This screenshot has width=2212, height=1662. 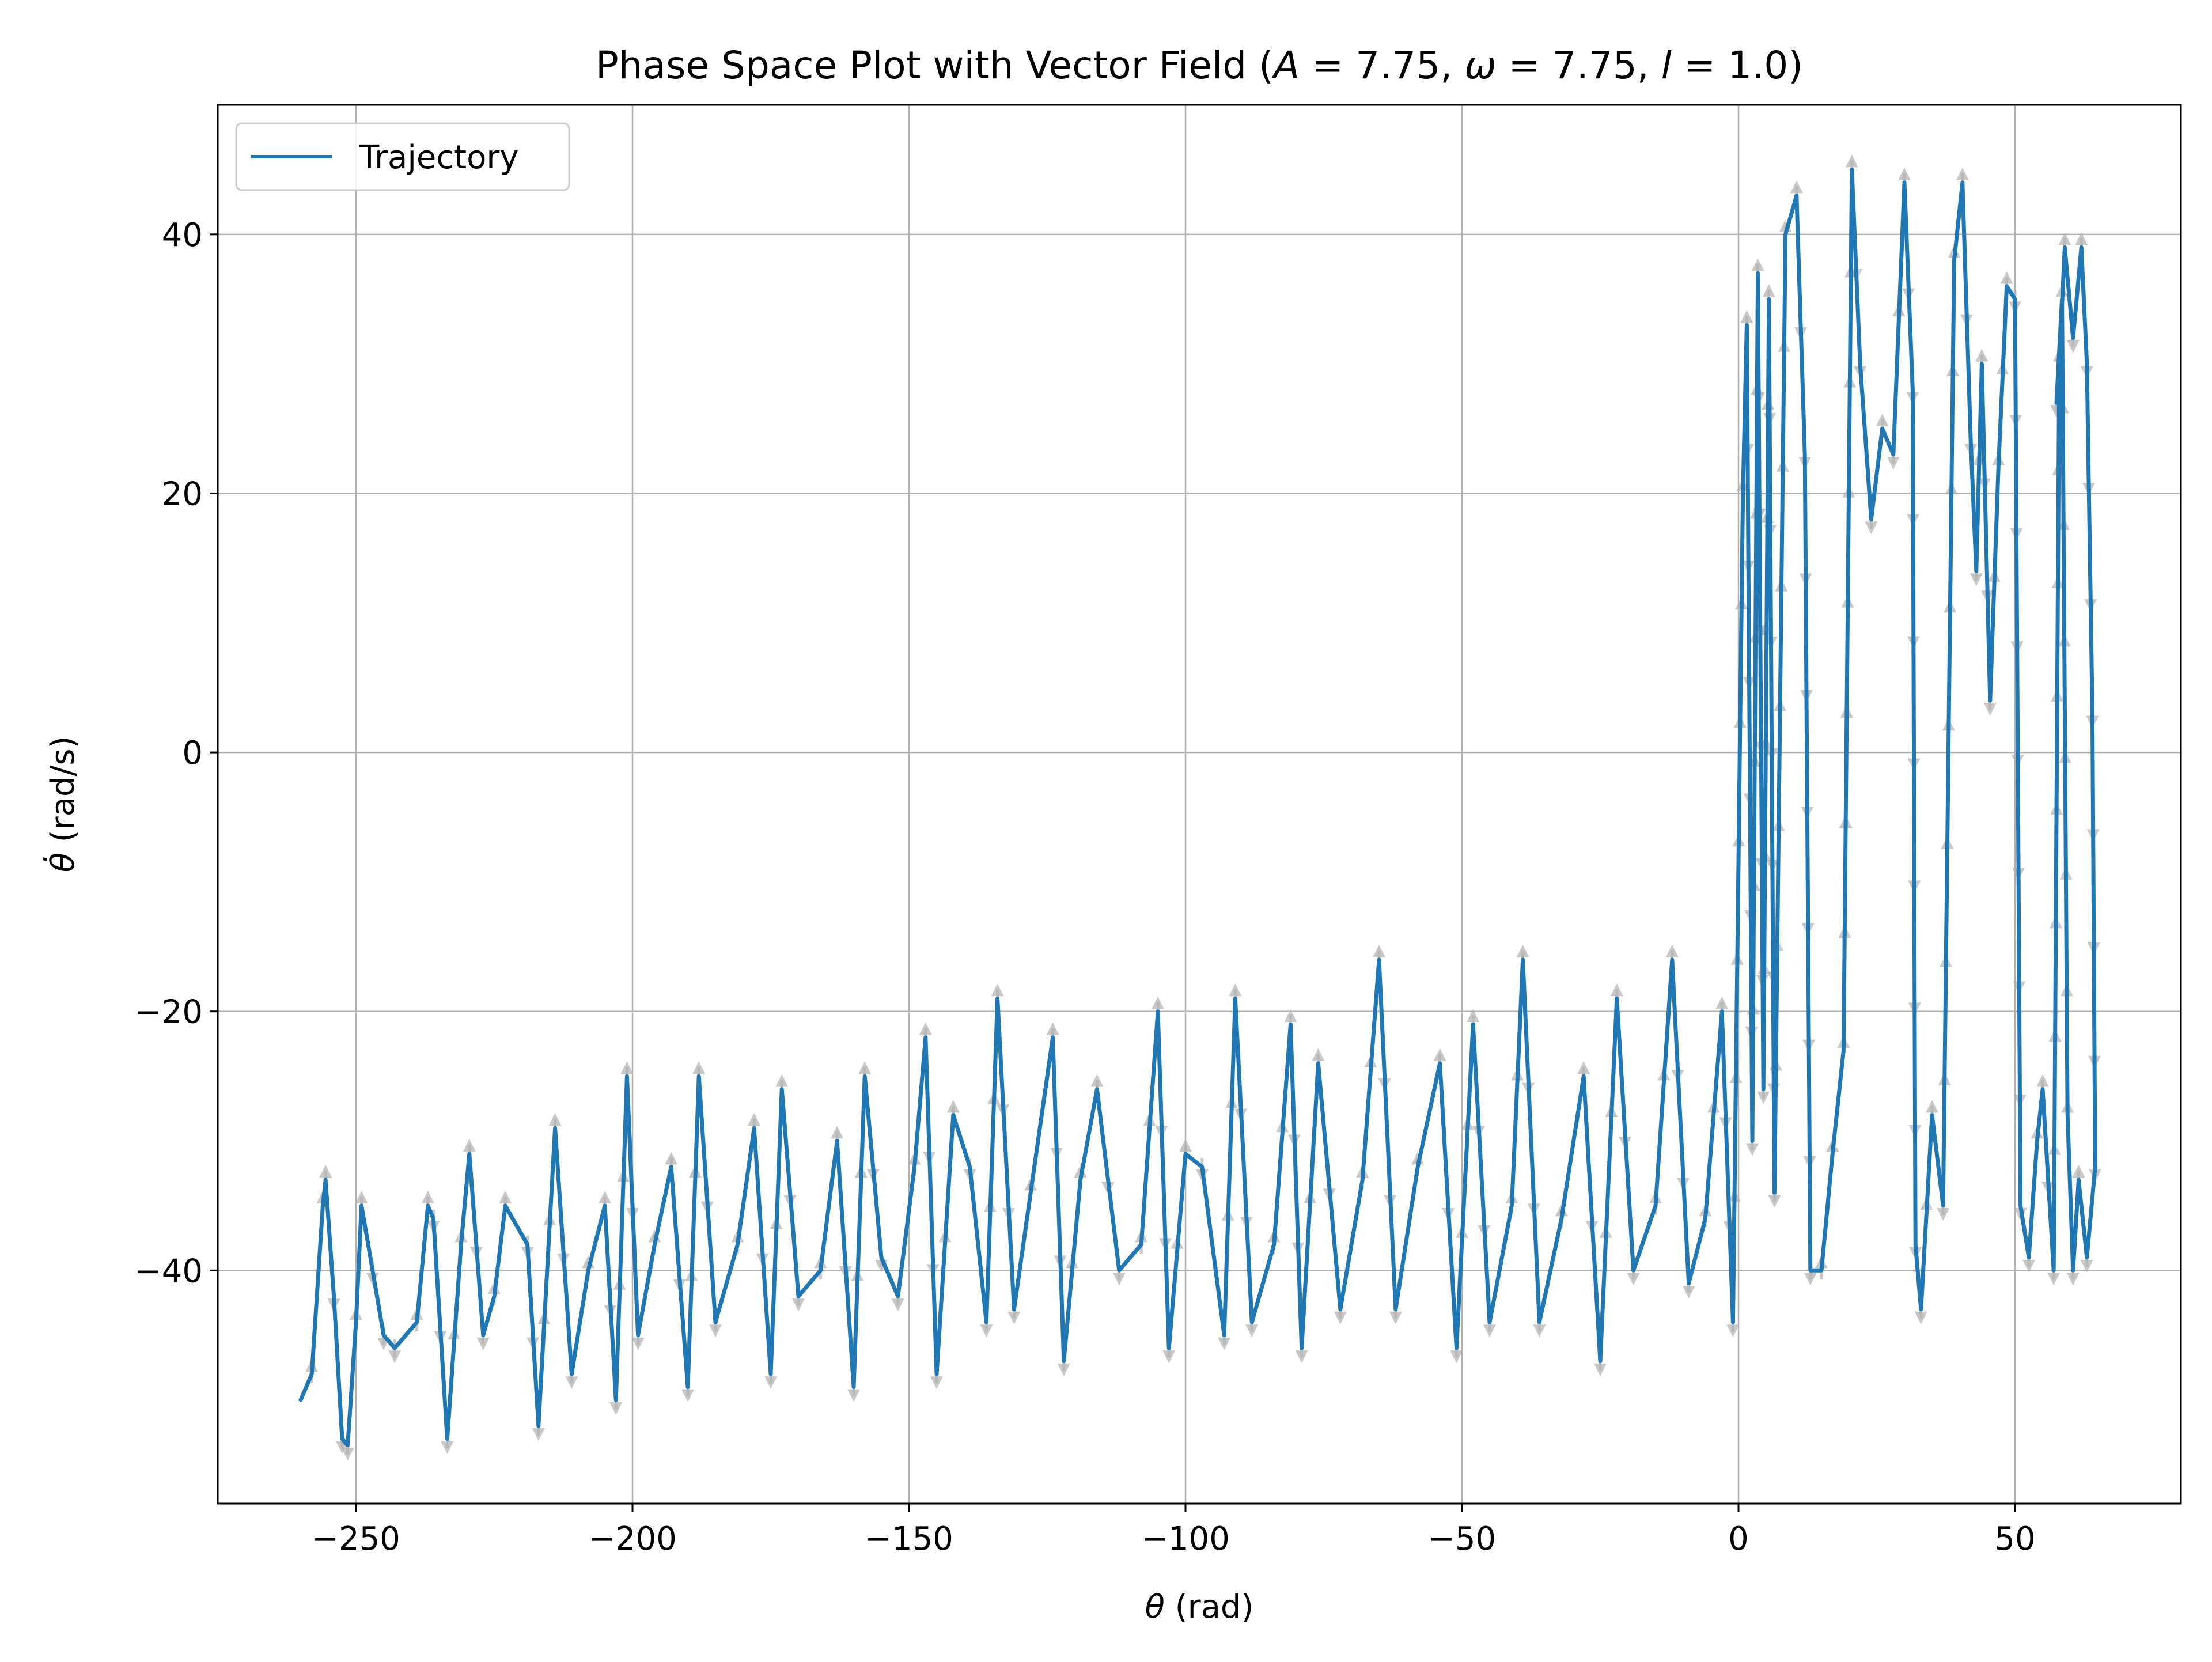 What do you see at coordinates (1285, 65) in the screenshot?
I see `title-param-a: A` at bounding box center [1285, 65].